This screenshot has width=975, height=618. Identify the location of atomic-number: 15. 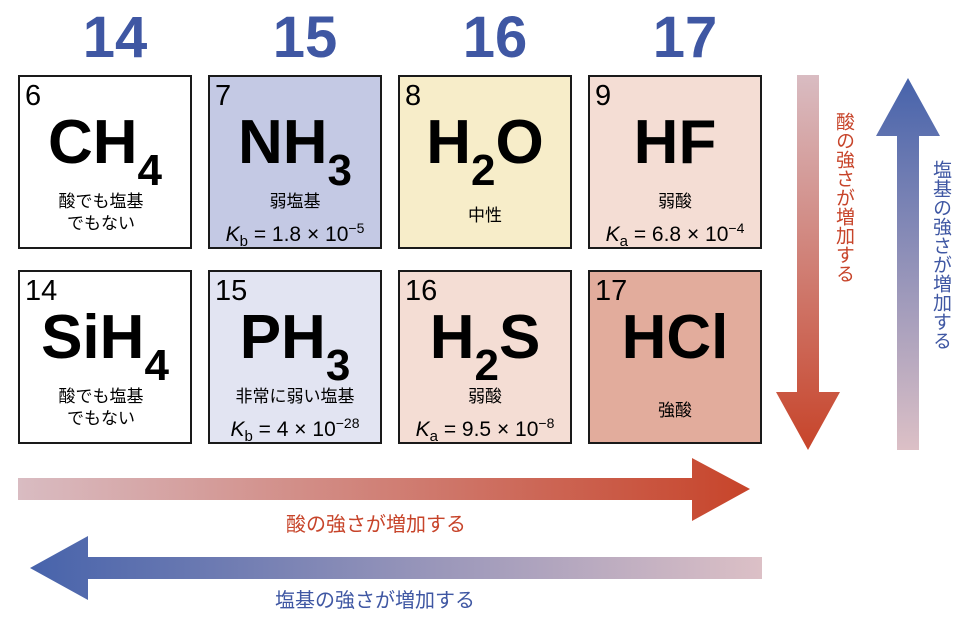
(231, 291).